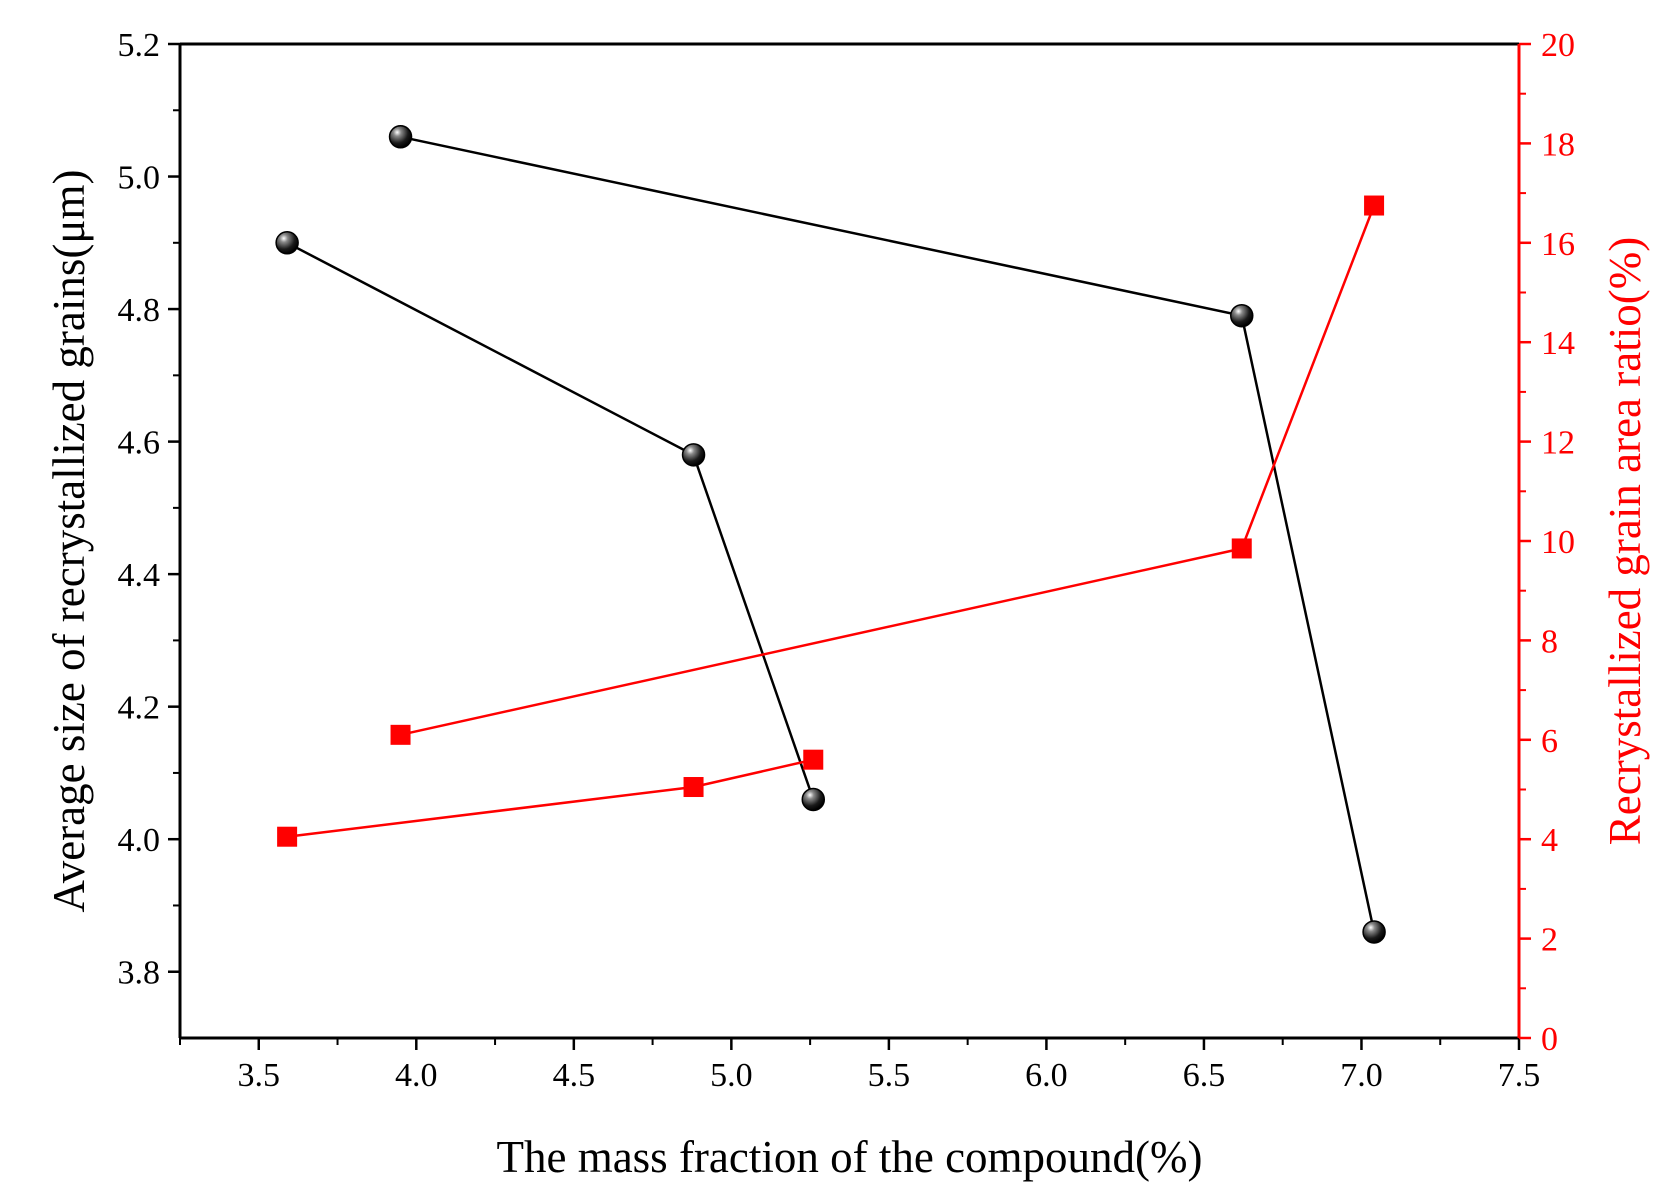 Image resolution: width=1675 pixels, height=1201 pixels. I want to click on right-y-tick-label: 8, so click(1549, 641).